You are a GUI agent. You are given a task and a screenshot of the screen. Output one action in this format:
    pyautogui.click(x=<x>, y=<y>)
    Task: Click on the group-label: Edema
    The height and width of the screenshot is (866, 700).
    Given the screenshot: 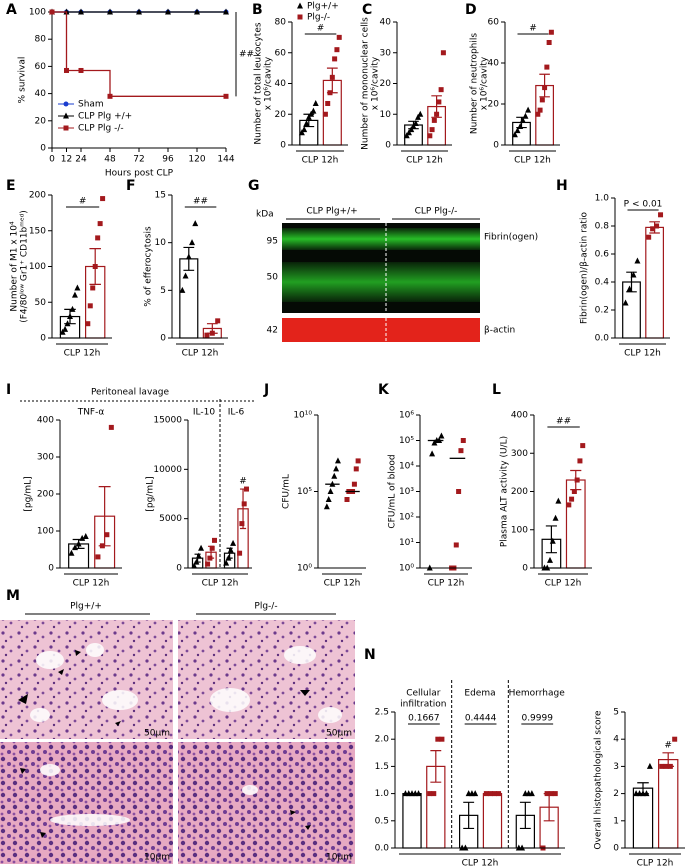 What is the action you would take?
    pyautogui.click(x=479, y=694)
    